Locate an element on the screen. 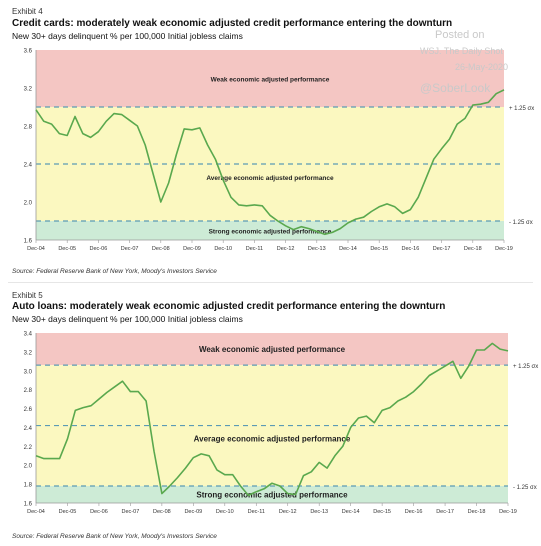 This screenshot has width=541, height=546. watermark-source: WSJ. The Daily Shot is located at coordinates (461, 51).